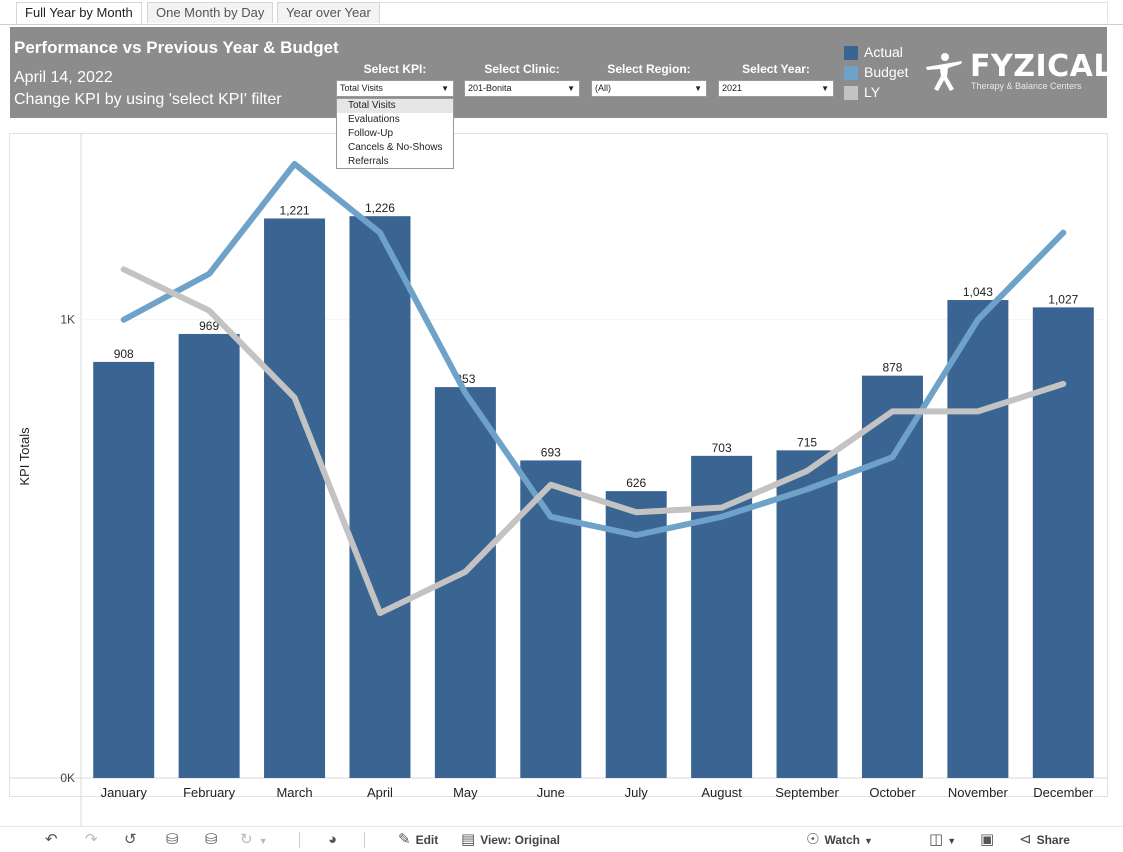  Describe the element at coordinates (807, 614) in the screenshot. I see `bar-september` at that location.